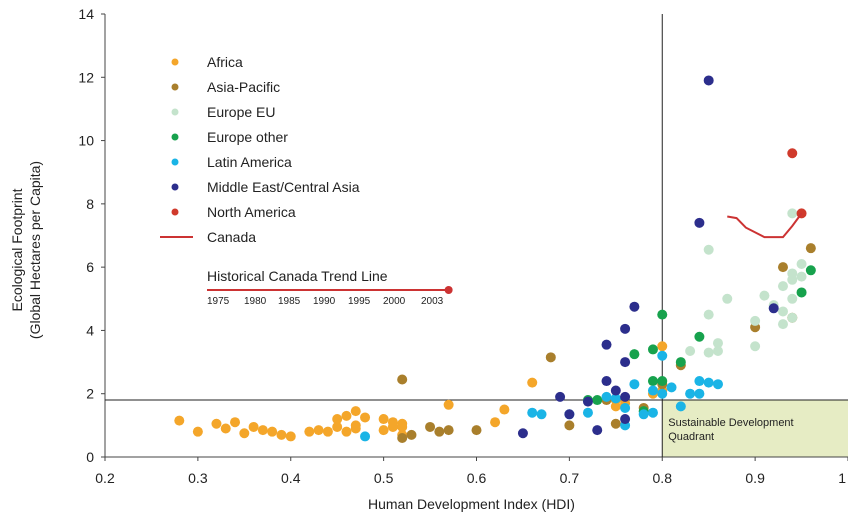  What do you see at coordinates (432, 301) in the screenshot?
I see `historical-trend-year: 2003` at bounding box center [432, 301].